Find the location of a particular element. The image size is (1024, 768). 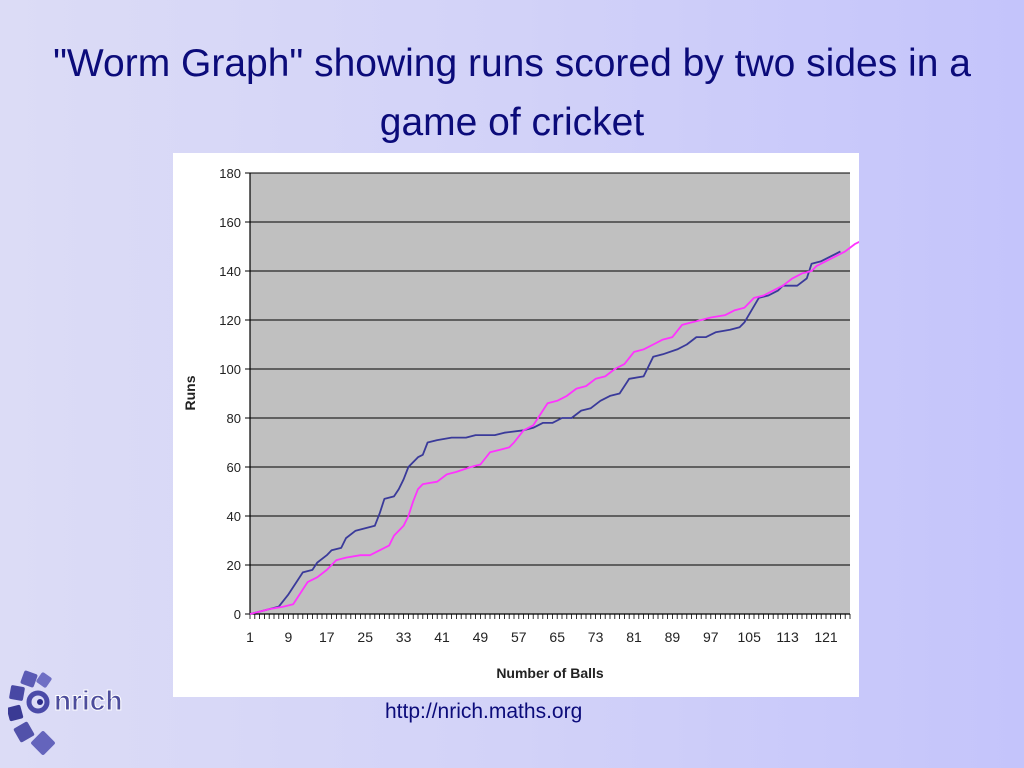

y-tick-label: 120 is located at coordinates (230, 320).